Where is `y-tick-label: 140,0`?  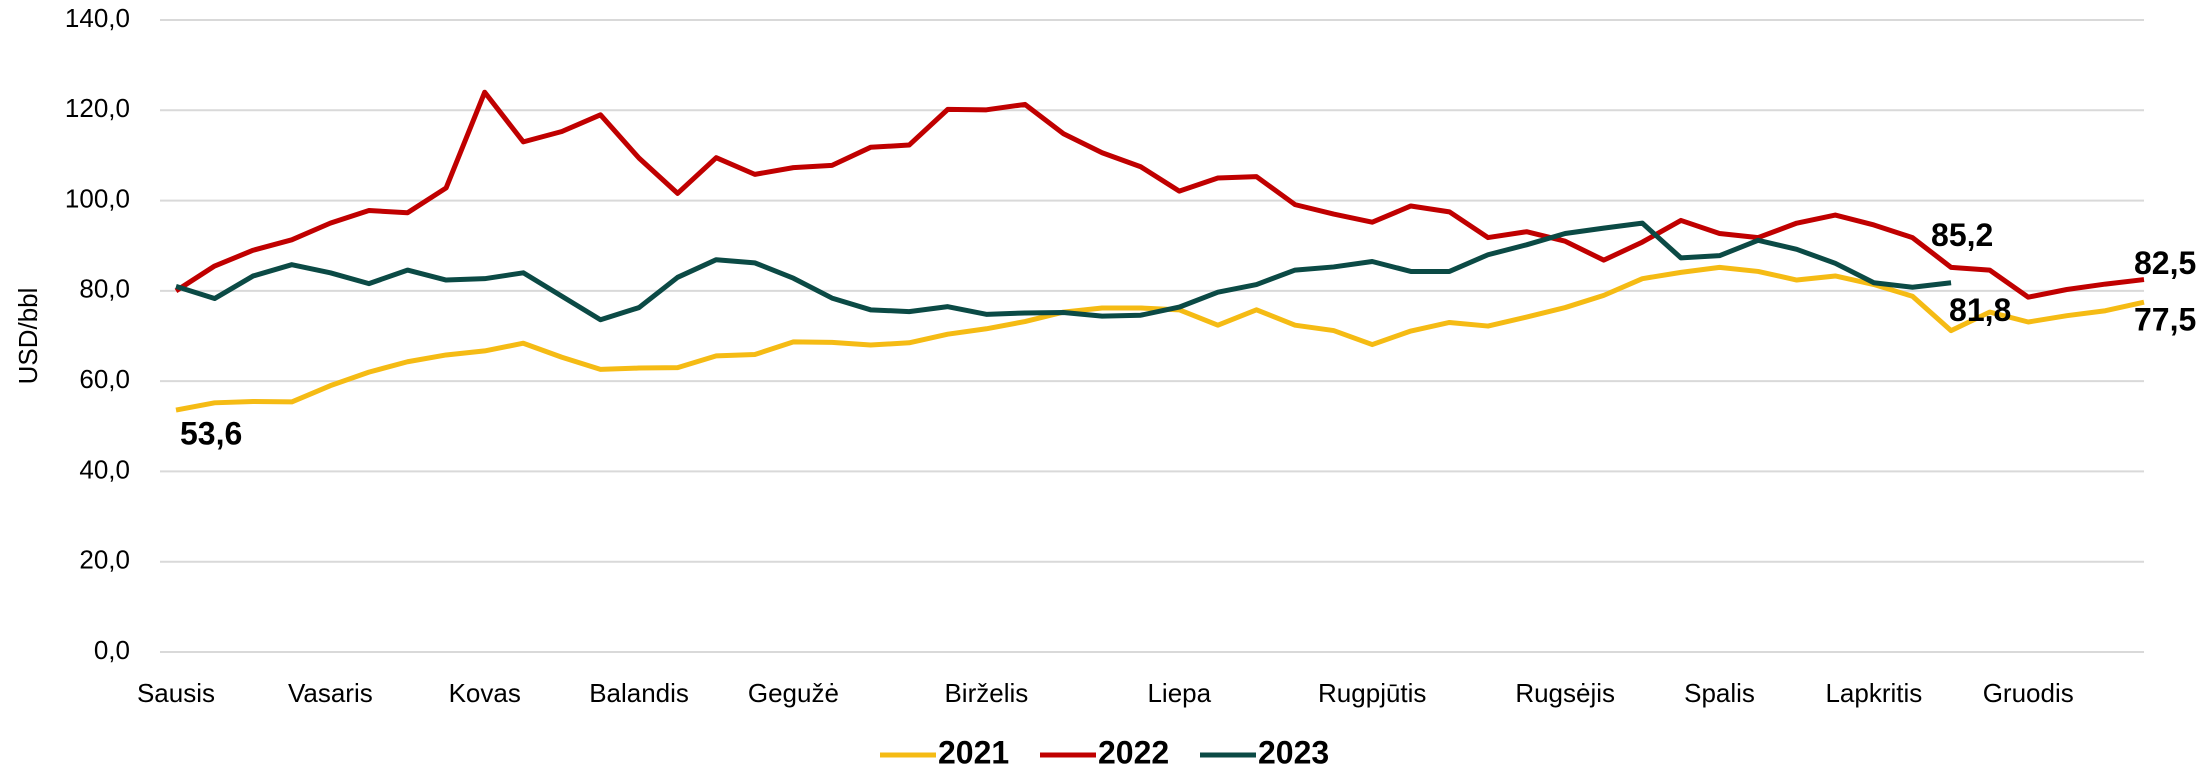 y-tick-label: 140,0 is located at coordinates (97, 18).